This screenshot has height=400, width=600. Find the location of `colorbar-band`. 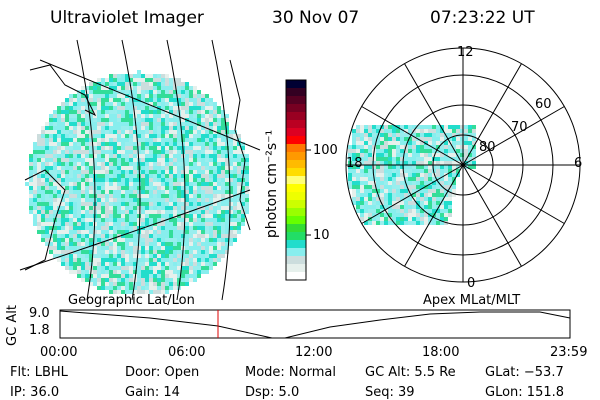

colorbar-band is located at coordinates (296, 180).